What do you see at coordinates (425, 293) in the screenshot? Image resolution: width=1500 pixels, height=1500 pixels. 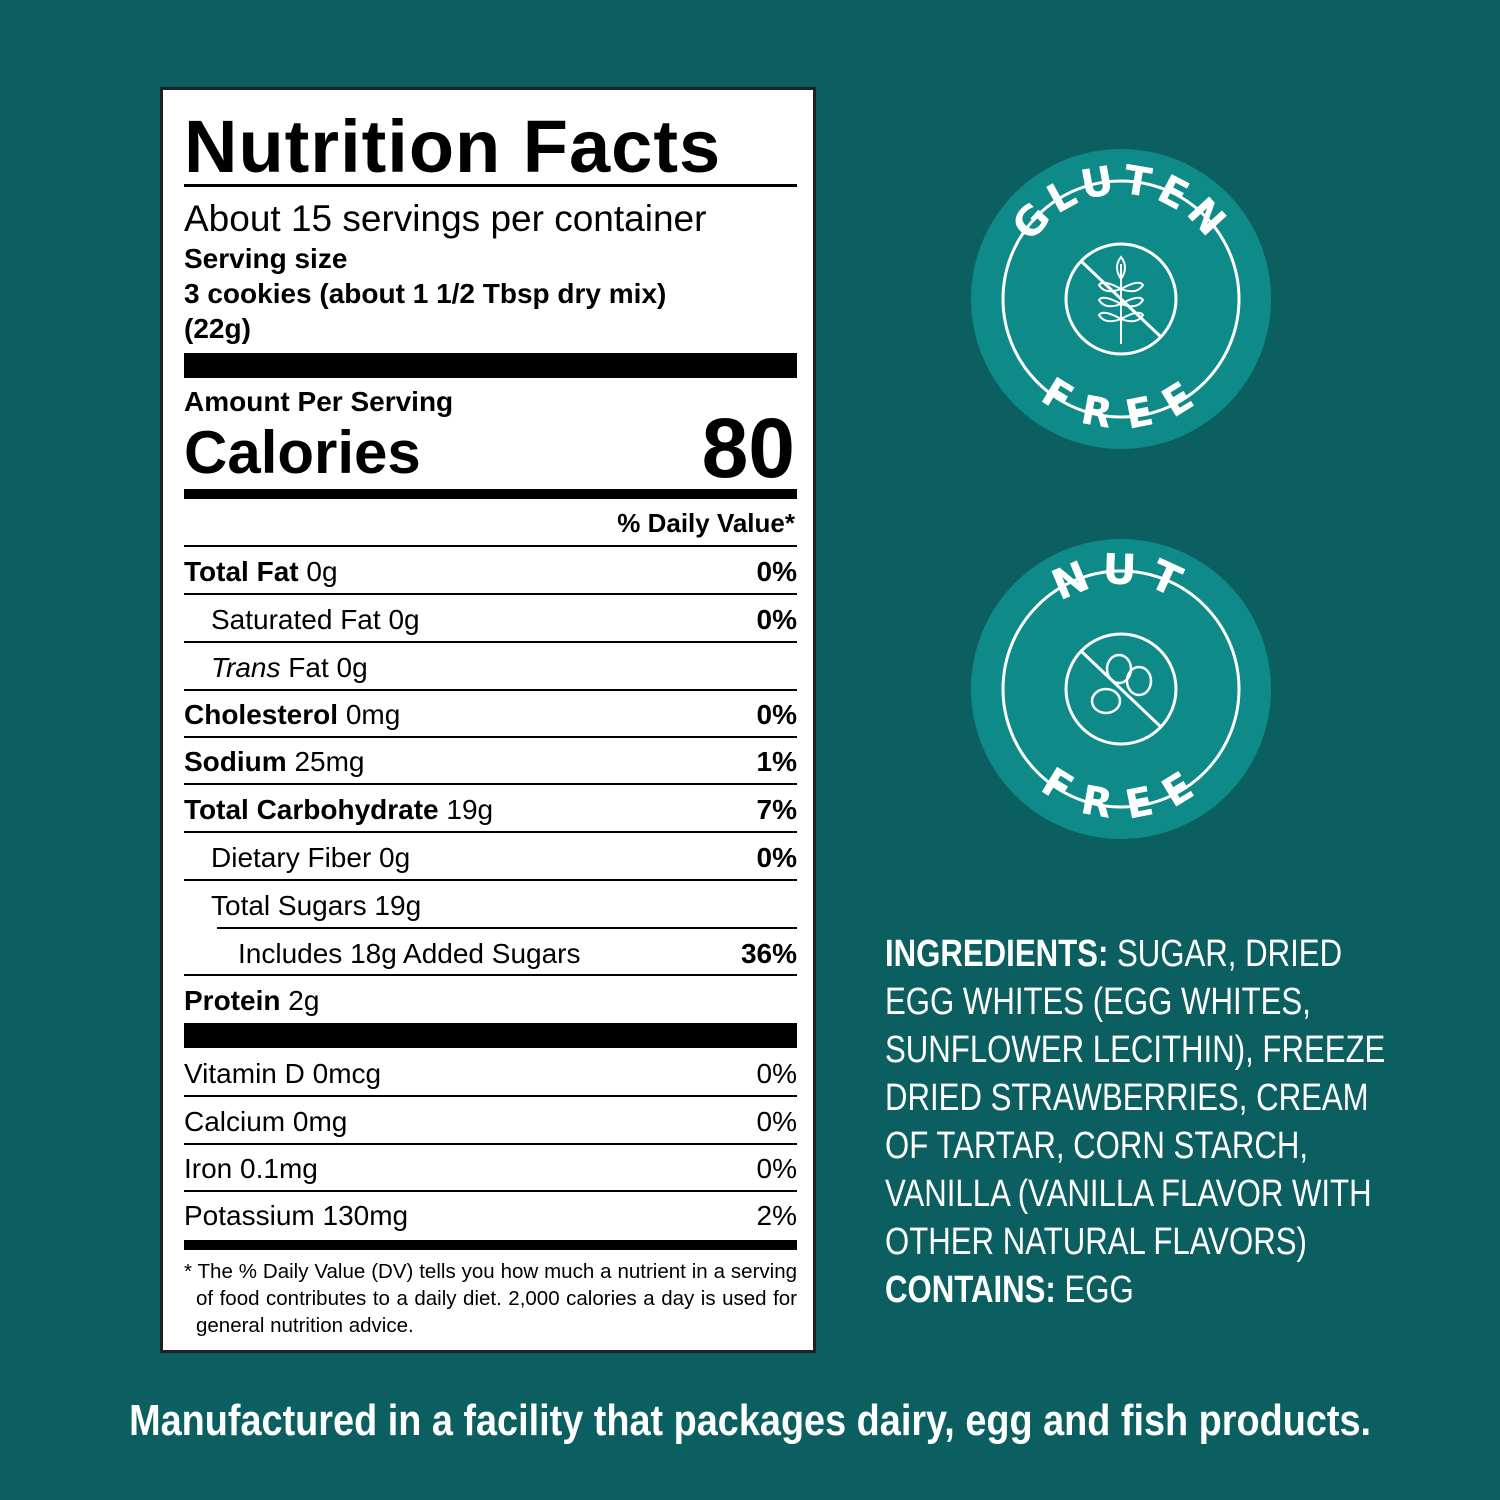 I see `serving-size-value: 3 cookies (about 1 1/2 Tbsp dry mix)` at bounding box center [425, 293].